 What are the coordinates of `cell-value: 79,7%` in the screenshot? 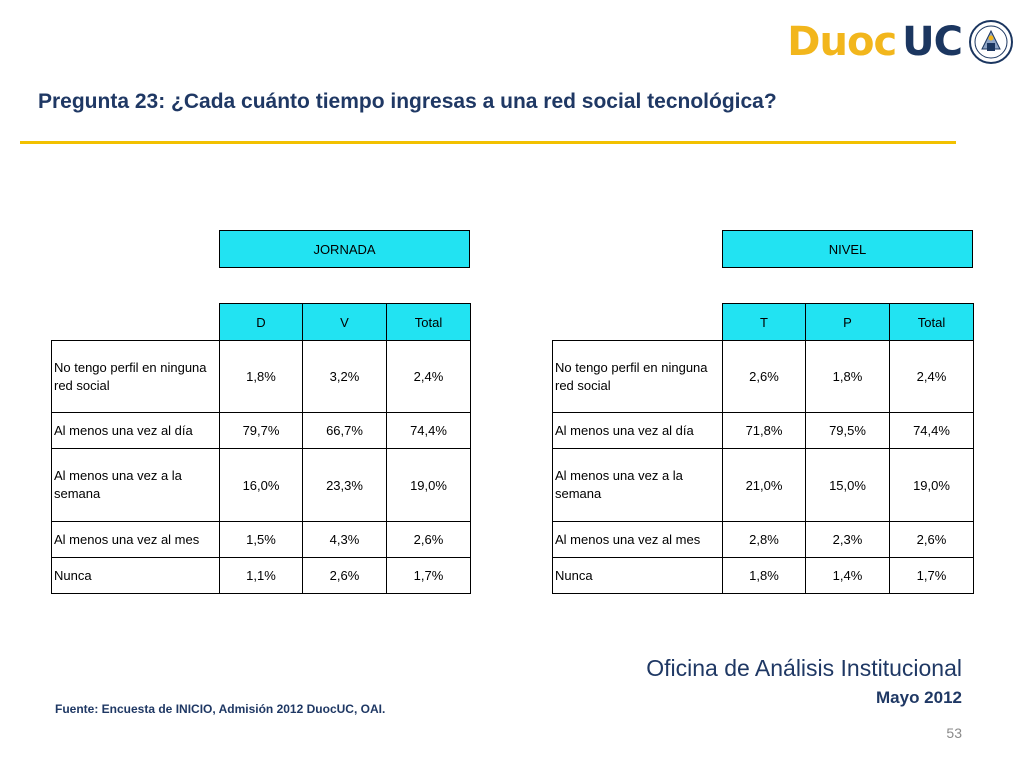 It's located at (261, 430).